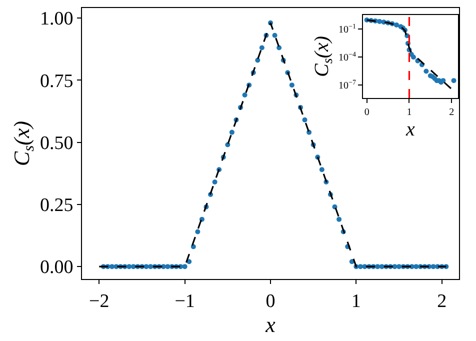 This screenshot has height=341, width=476. Describe the element at coordinates (99, 301) in the screenshot. I see `x-tick-label: −2` at that location.